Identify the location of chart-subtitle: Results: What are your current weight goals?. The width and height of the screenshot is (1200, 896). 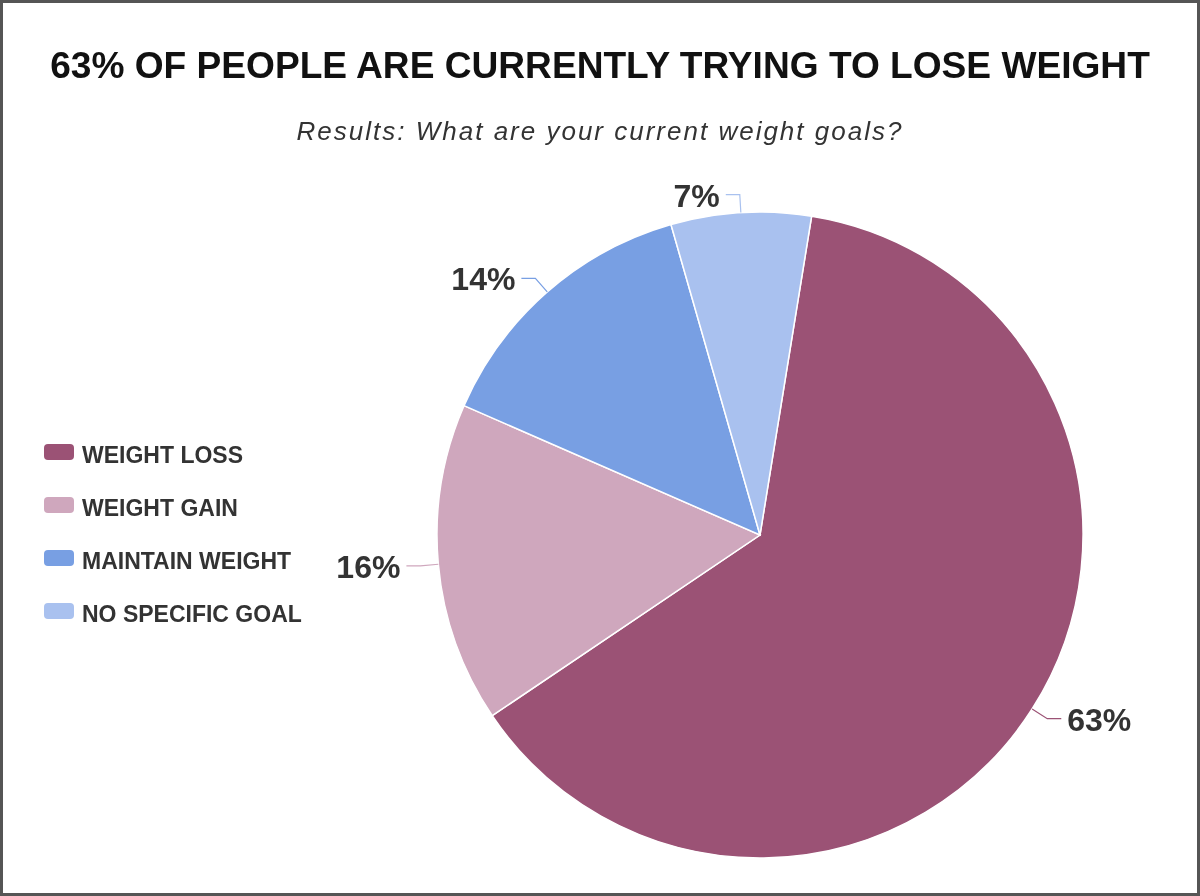
(600, 131).